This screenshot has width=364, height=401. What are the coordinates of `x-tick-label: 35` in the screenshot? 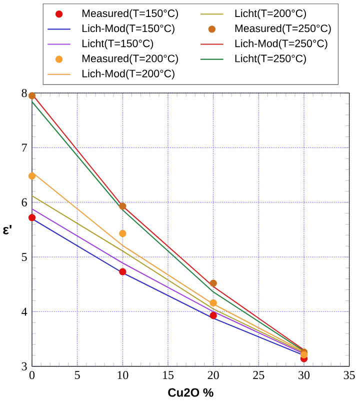 It's located at (349, 375).